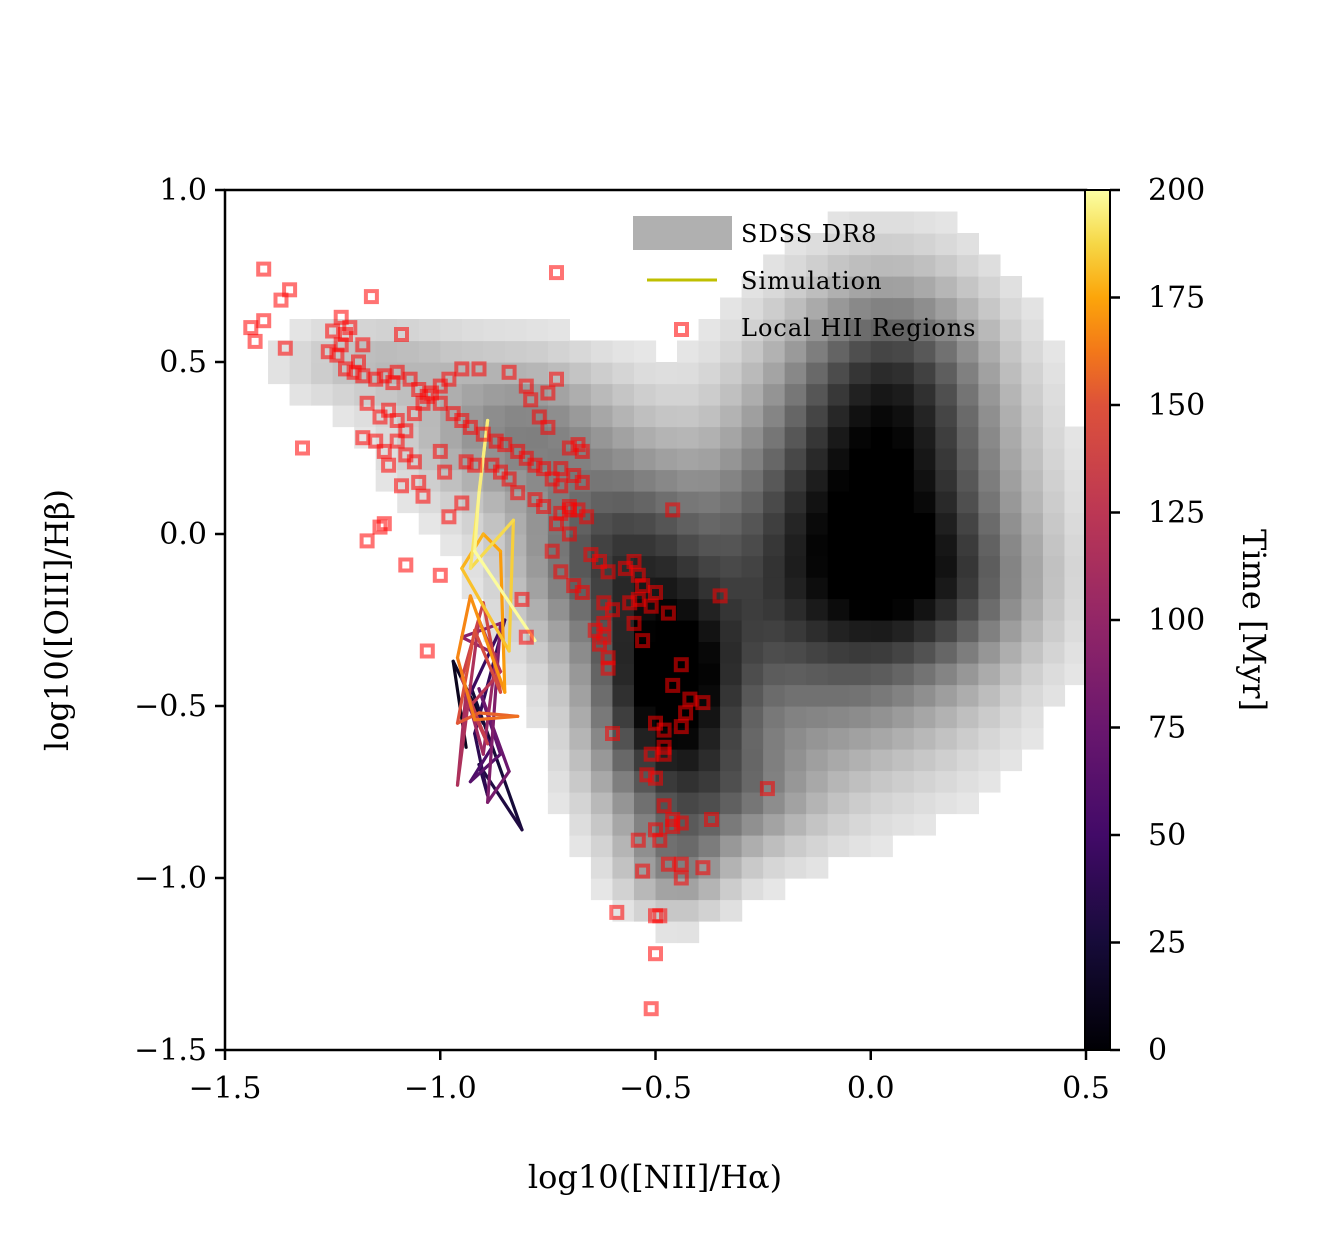  What do you see at coordinates (809, 234) in the screenshot?
I see `legend-label-sdss: SDSS DR8` at bounding box center [809, 234].